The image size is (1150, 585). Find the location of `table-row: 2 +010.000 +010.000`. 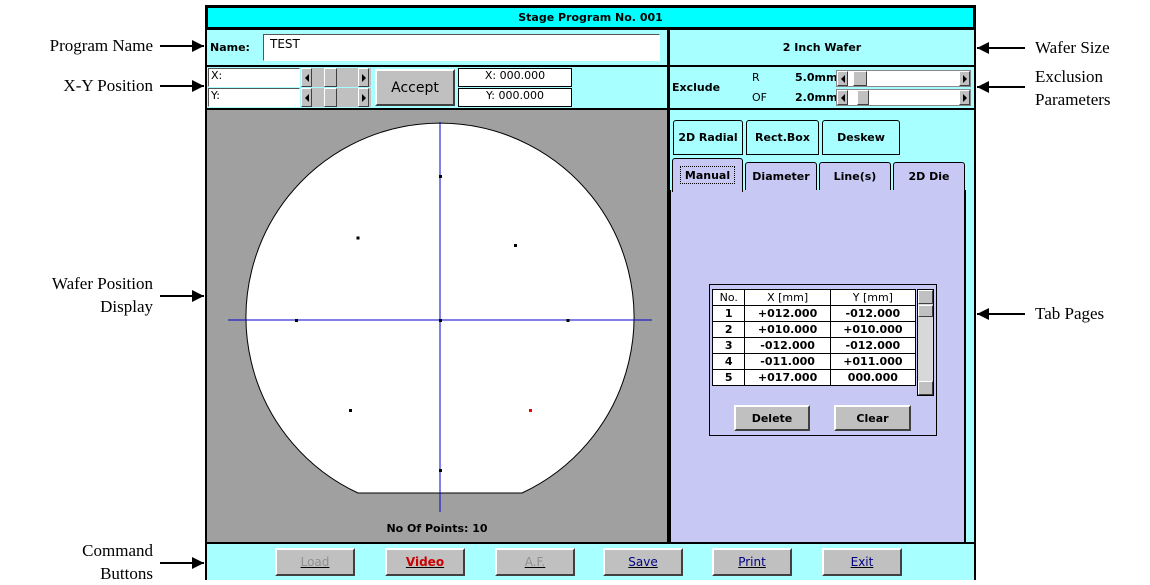

table-row: 2 +010.000 +010.000 is located at coordinates (814, 329).